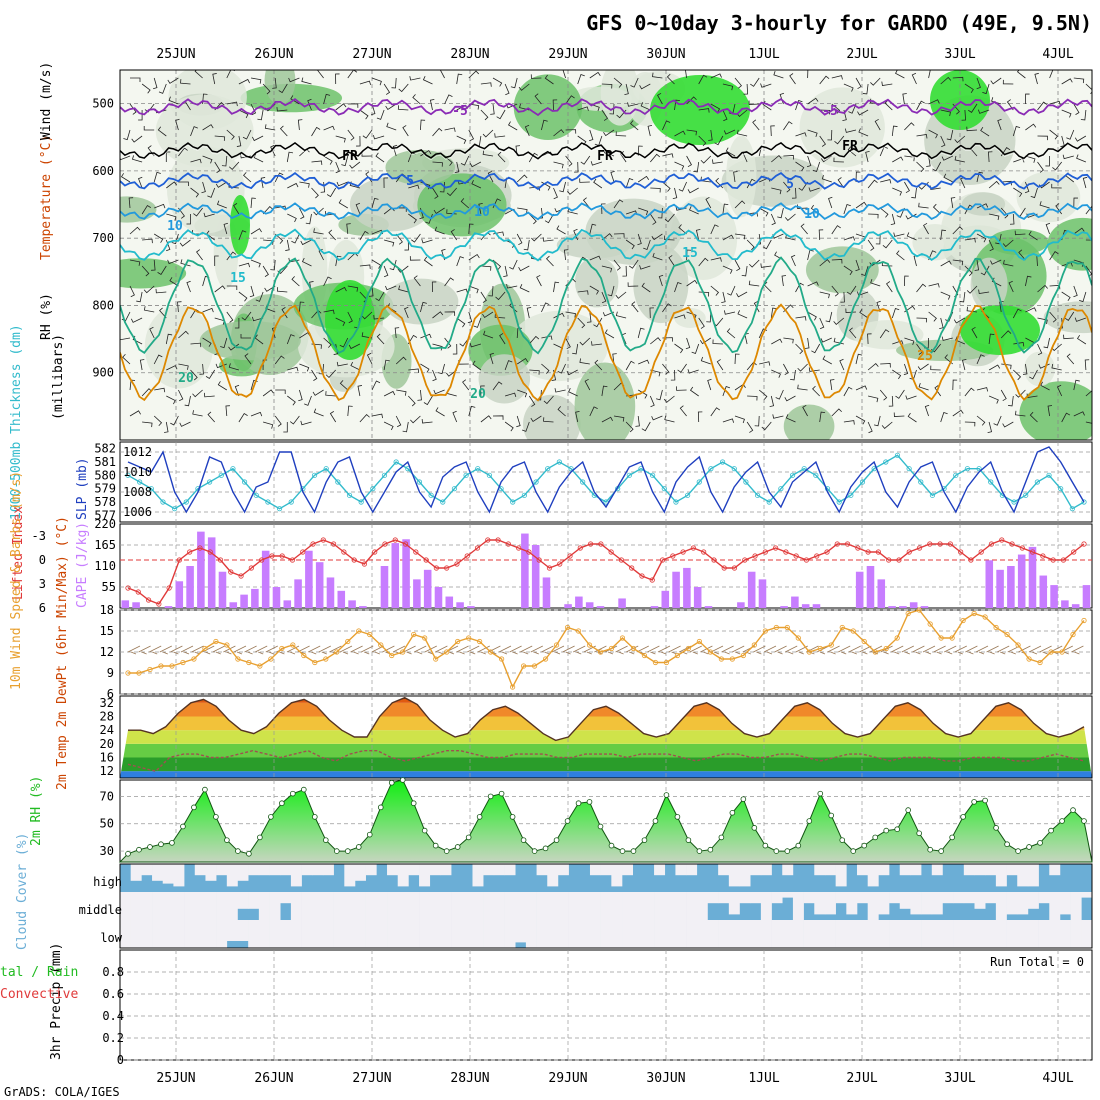 This screenshot has height=1100, width=1100. What do you see at coordinates (18, 553) in the screenshot?
I see `li-label: Lifted Index` at bounding box center [18, 553].